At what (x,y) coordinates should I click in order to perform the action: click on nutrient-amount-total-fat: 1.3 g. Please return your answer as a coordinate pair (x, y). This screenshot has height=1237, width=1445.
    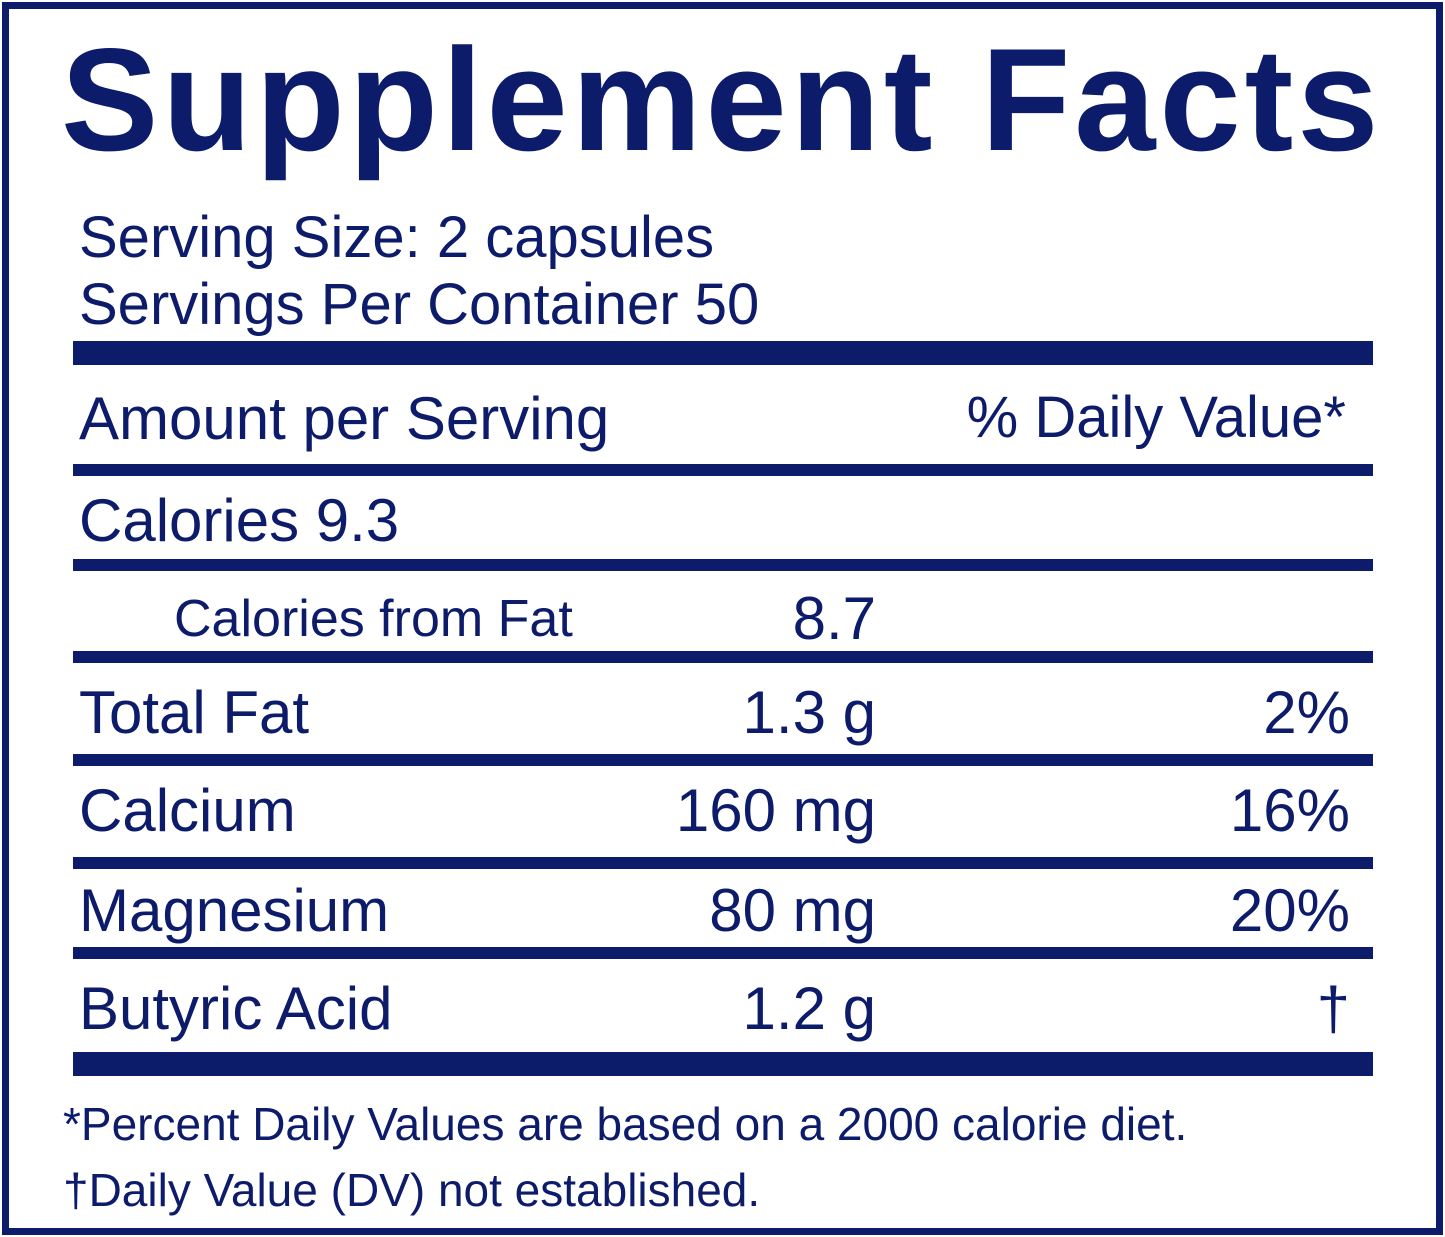
    Looking at the image, I should click on (809, 712).